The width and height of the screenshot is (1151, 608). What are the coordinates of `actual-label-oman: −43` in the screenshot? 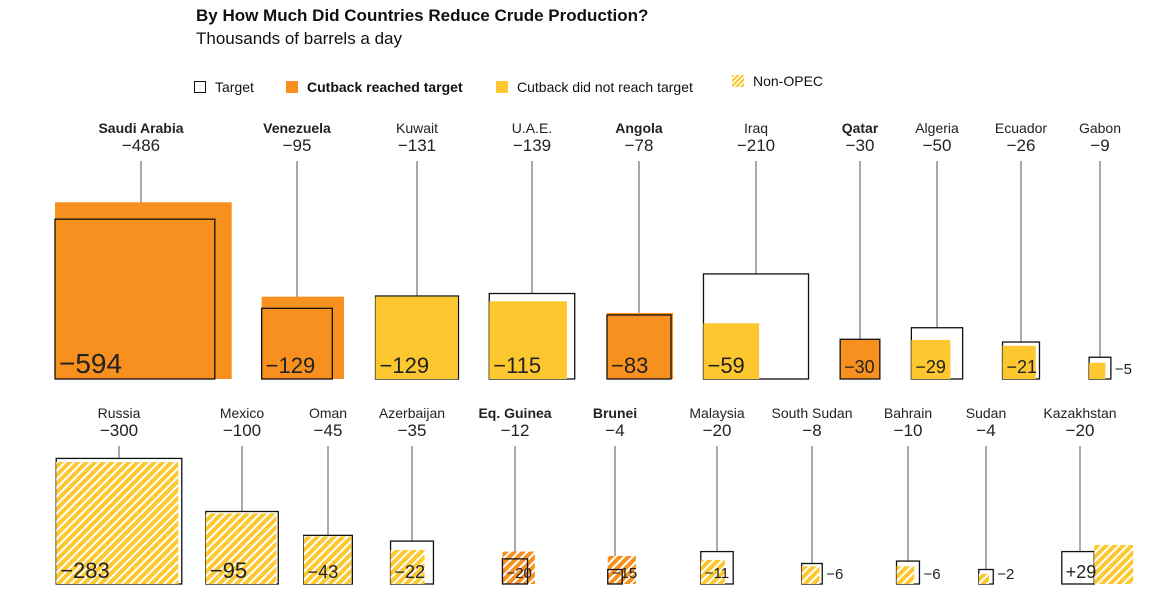 It's located at (323, 572).